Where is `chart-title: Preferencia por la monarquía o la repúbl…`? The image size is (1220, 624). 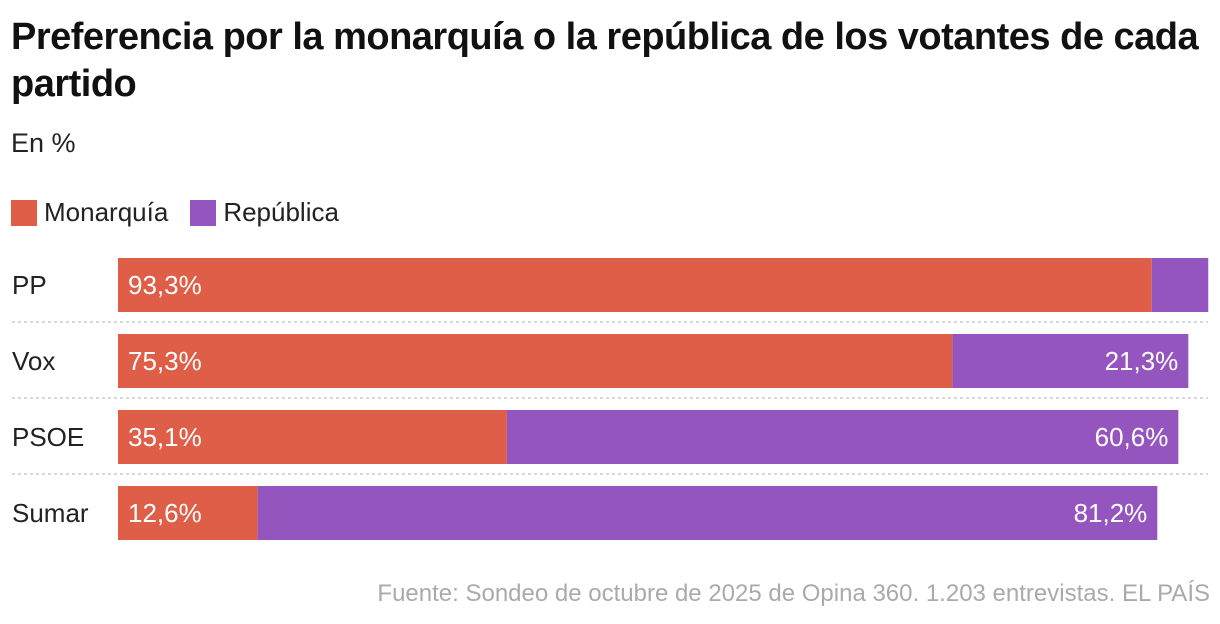 chart-title: Preferencia por la monarquía o la repúbl… is located at coordinates (605, 60).